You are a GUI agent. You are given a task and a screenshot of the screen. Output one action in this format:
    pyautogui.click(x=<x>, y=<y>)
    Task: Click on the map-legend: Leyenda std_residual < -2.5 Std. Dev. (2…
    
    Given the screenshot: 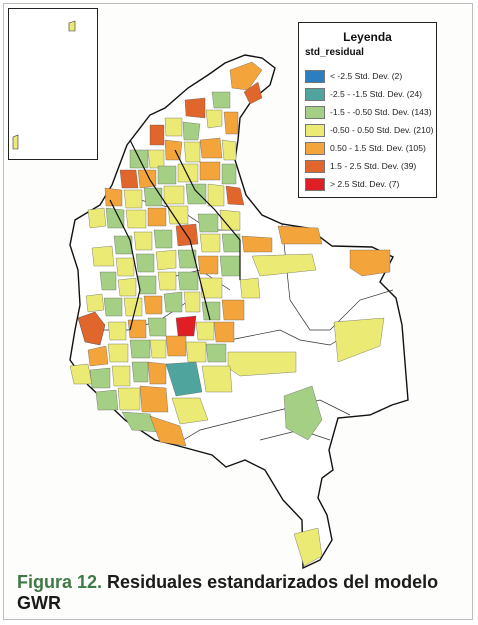 What is the action you would take?
    pyautogui.click(x=367, y=110)
    